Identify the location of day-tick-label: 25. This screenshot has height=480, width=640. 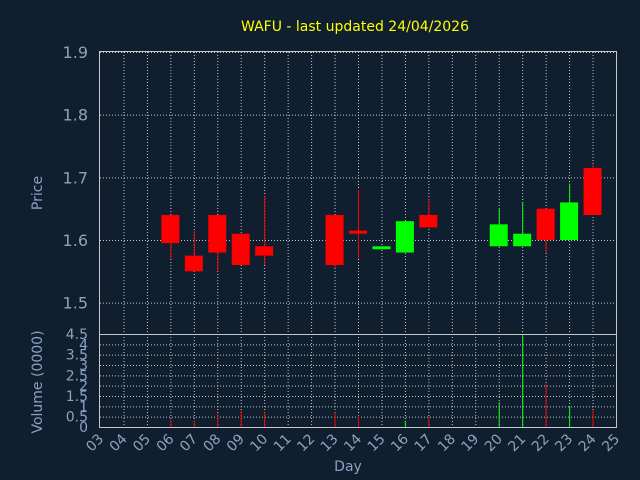
(611, 443).